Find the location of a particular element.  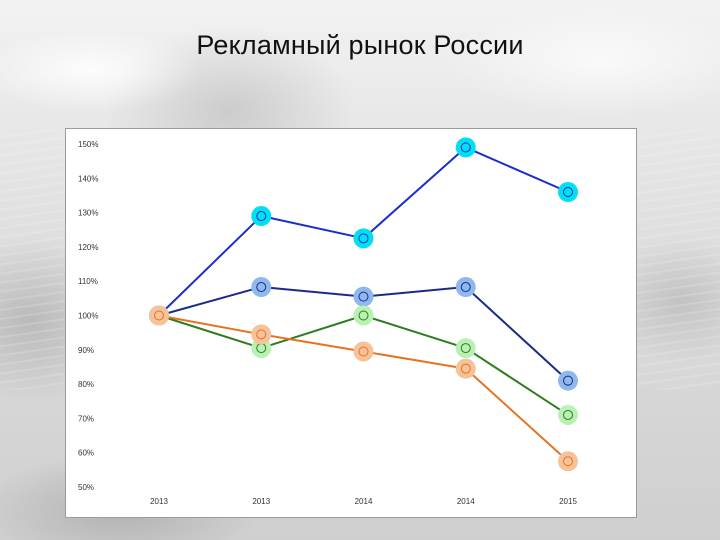

y-tick-label: 80% is located at coordinates (86, 384).